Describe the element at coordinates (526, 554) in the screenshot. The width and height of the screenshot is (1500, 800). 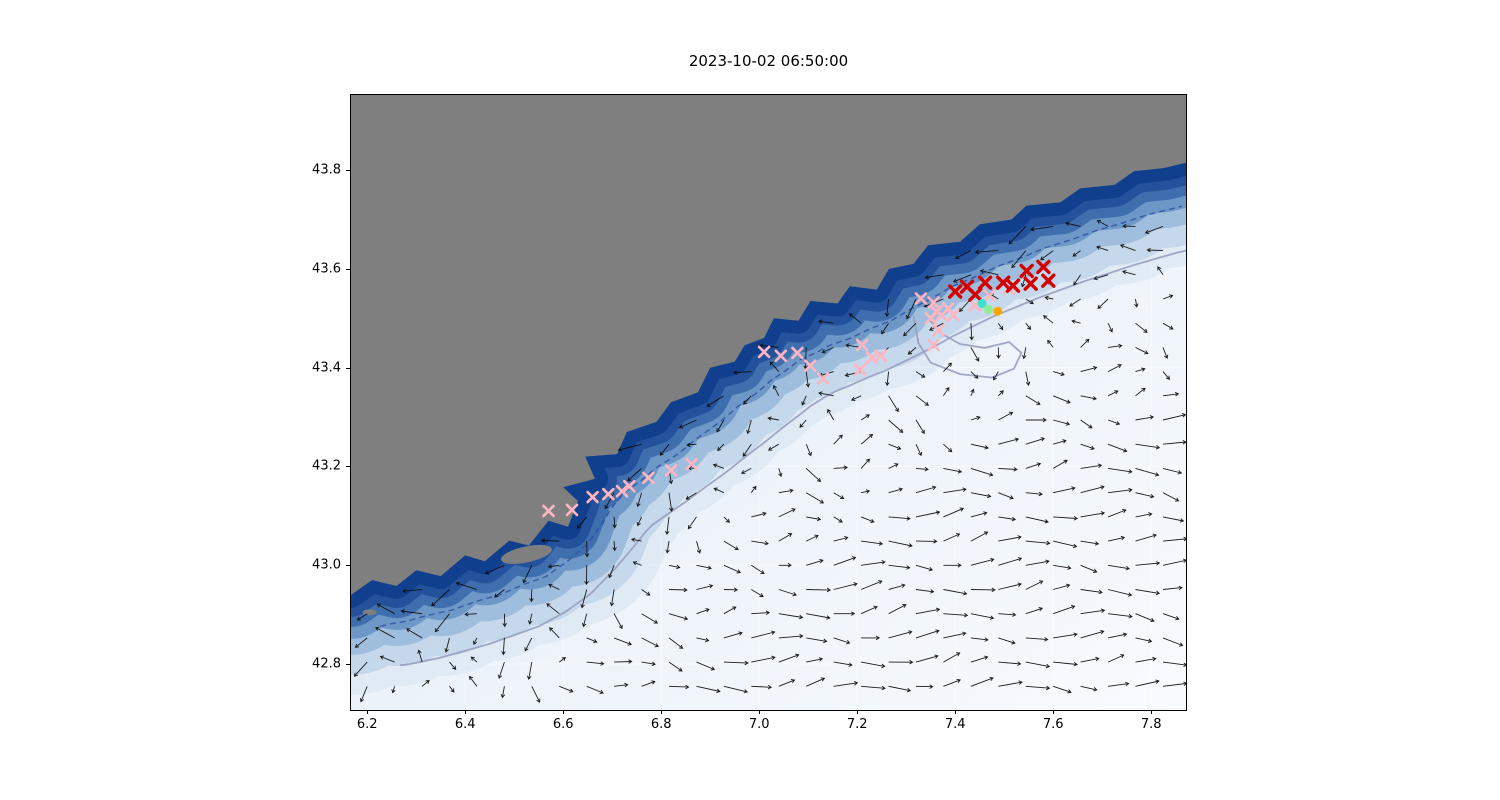
I see `island` at that location.